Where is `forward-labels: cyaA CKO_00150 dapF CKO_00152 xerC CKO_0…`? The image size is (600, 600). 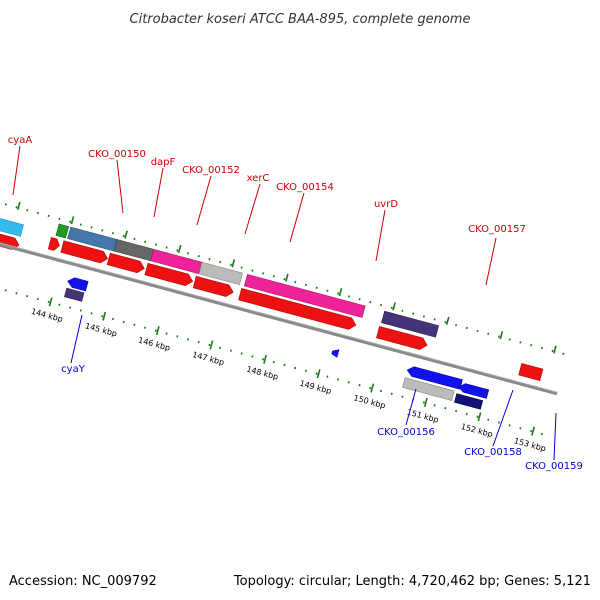
forward-labels: cyaA CKO_00150 dapF CKO_00152 xerC CKO_0… is located at coordinates (267, 185).